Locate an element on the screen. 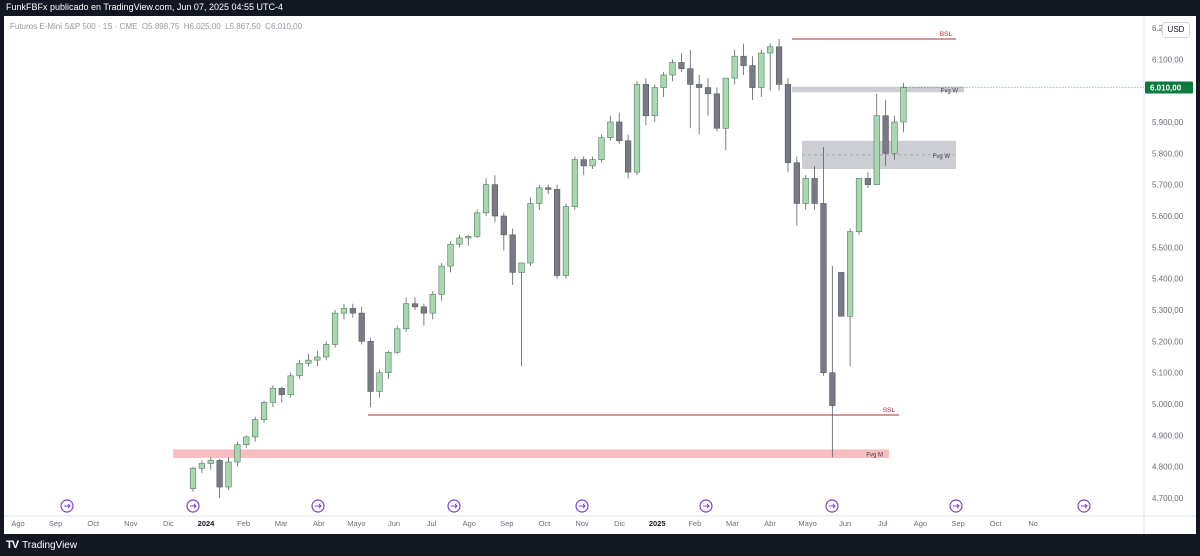 The image size is (1200, 556). high-label: H is located at coordinates (186, 26).